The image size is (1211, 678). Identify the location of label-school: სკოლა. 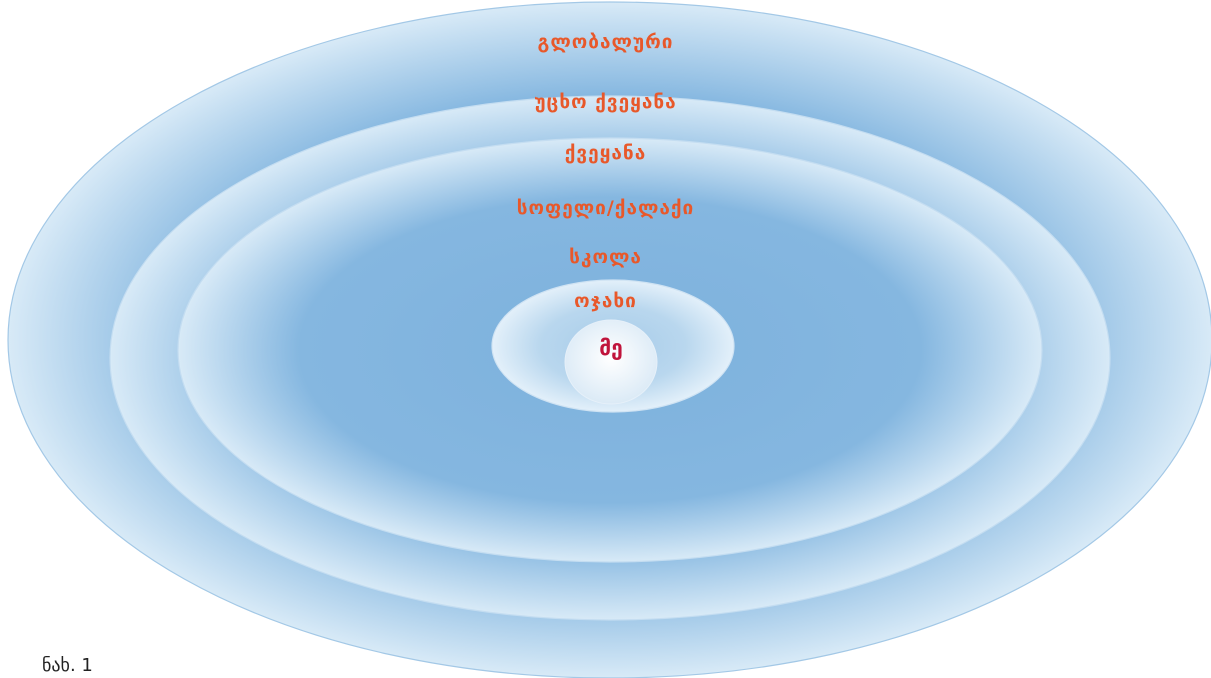
(605, 257).